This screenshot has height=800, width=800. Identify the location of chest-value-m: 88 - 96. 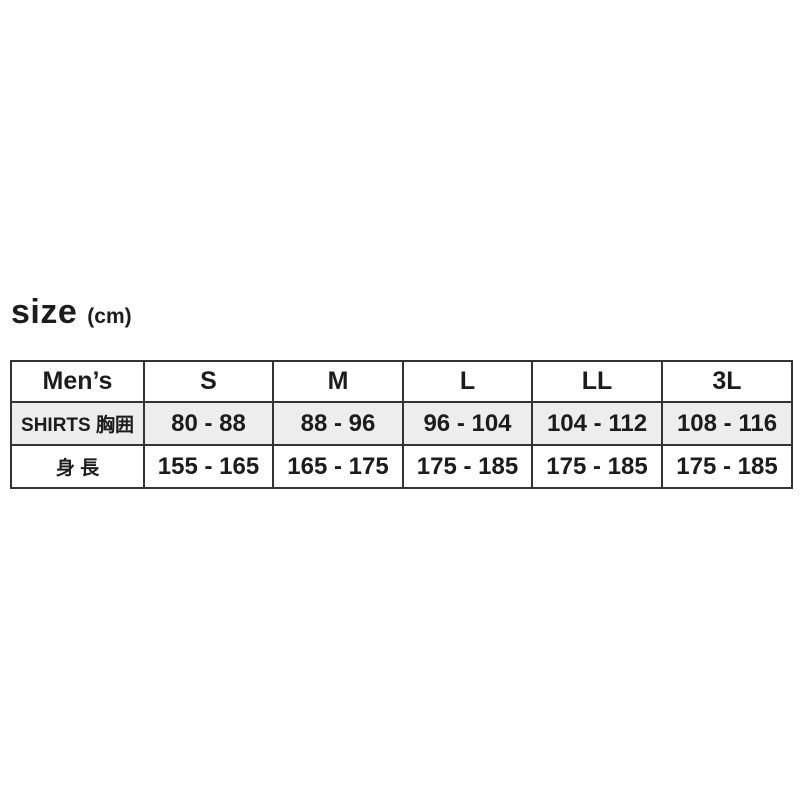
(338, 423).